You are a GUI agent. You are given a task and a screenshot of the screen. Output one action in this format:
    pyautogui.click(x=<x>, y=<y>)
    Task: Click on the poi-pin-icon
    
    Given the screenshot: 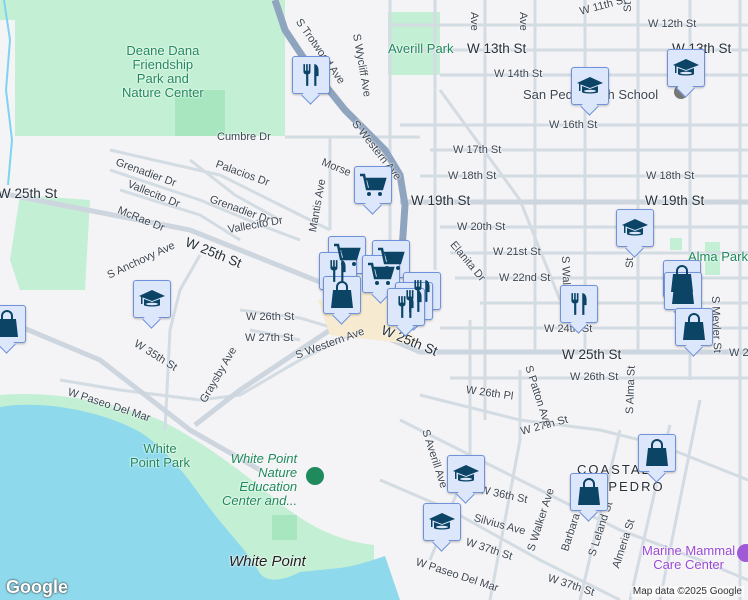 What is the action you would take?
    pyautogui.click(x=742, y=553)
    